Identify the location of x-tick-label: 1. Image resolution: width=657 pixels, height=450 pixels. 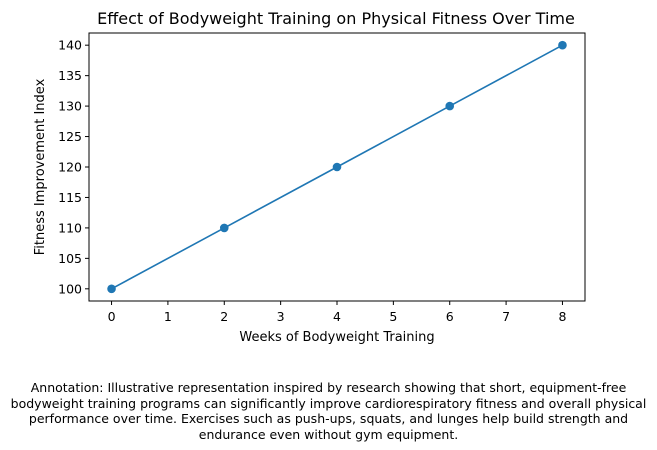
(168, 316).